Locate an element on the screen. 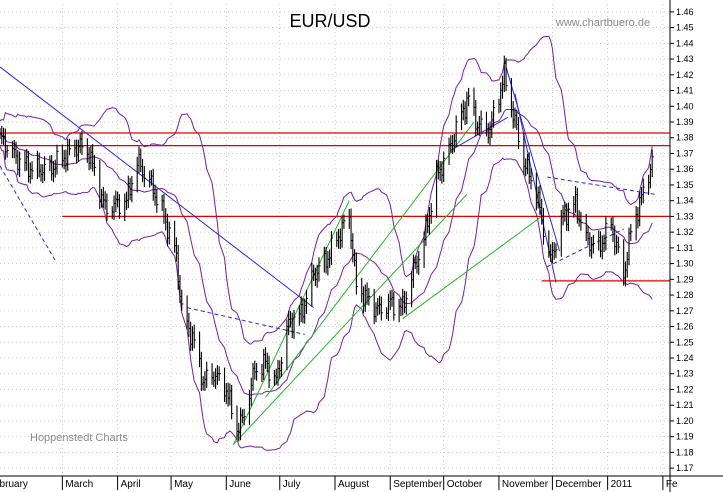 This screenshot has height=492, width=723. y-tick-label: 1.26 is located at coordinates (685, 327).